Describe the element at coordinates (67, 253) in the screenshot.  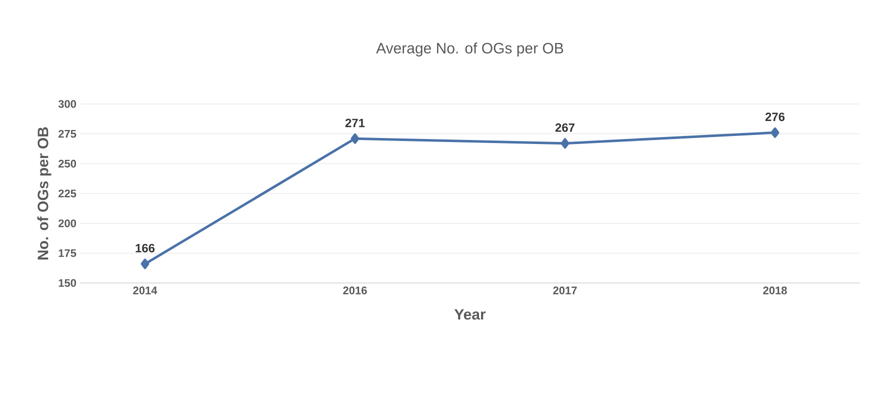
I see `y-tick-label: 175` at that location.